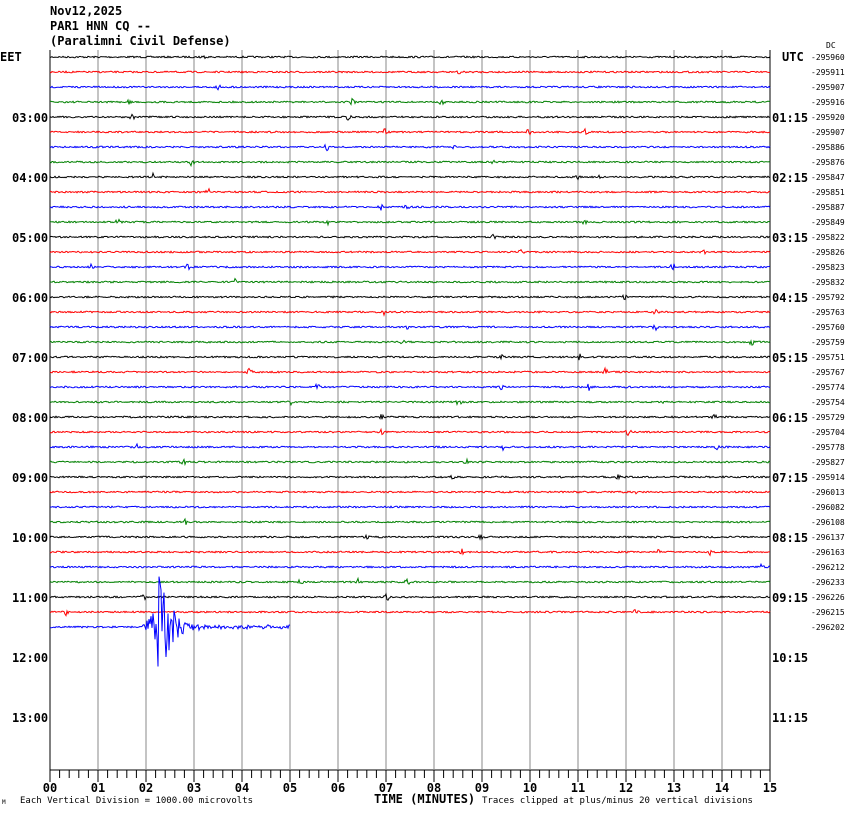 The width and height of the screenshot is (850, 814). Describe the element at coordinates (828, 222) in the screenshot. I see `trace-offset-label: -295849` at that location.